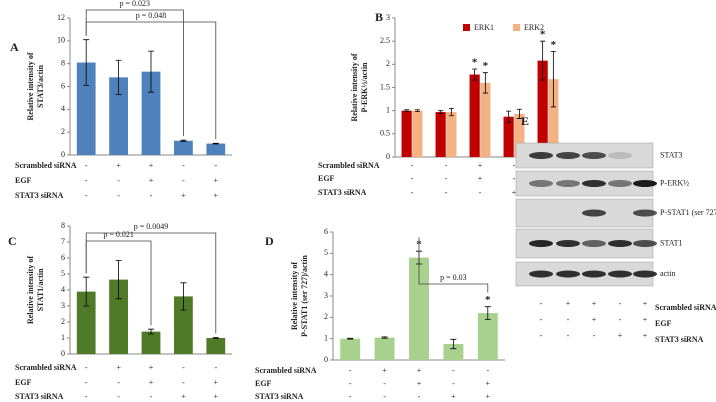 The image size is (716, 402). What do you see at coordinates (63, 305) in the screenshot?
I see `y-tick-label: 3` at bounding box center [63, 305].